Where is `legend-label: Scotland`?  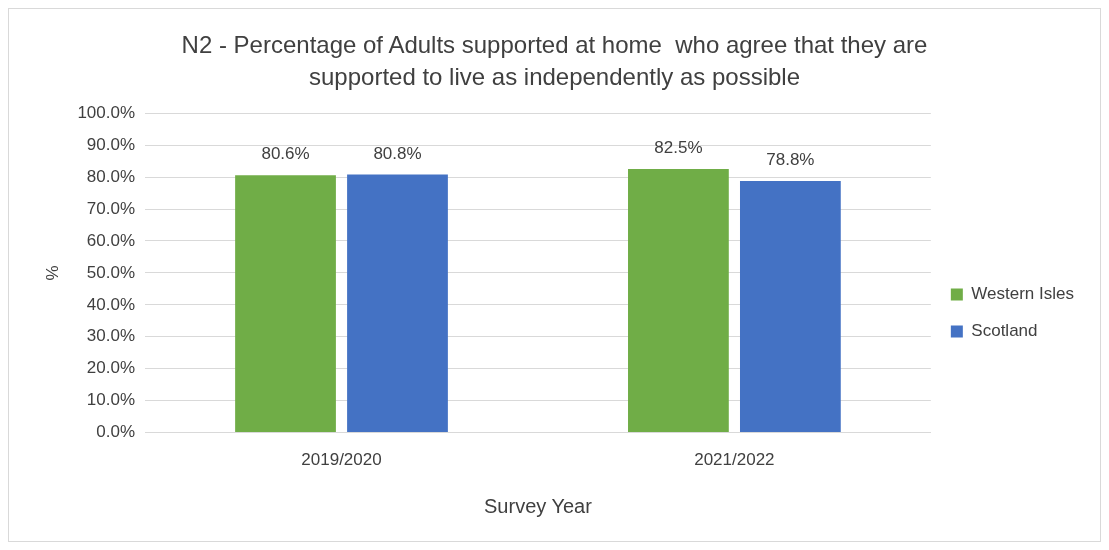 legend-label: Scotland is located at coordinates (1004, 331).